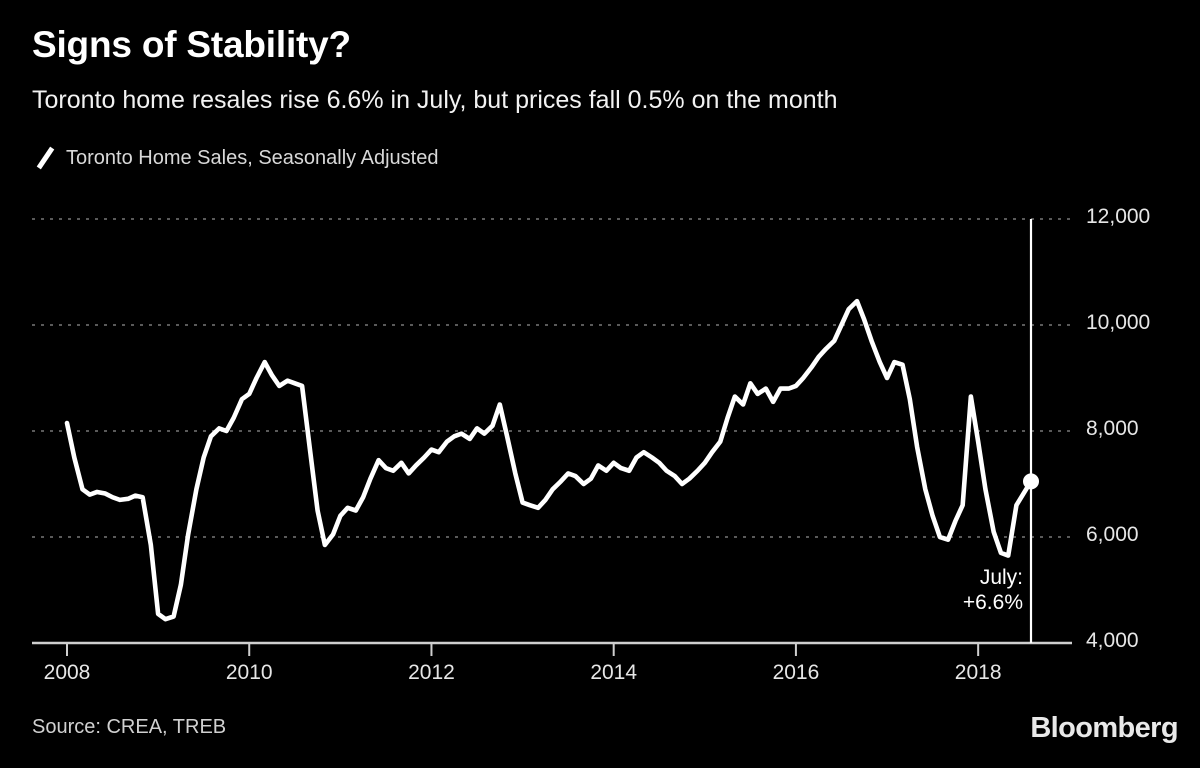  I want to click on chart-axes, so click(552, 648).